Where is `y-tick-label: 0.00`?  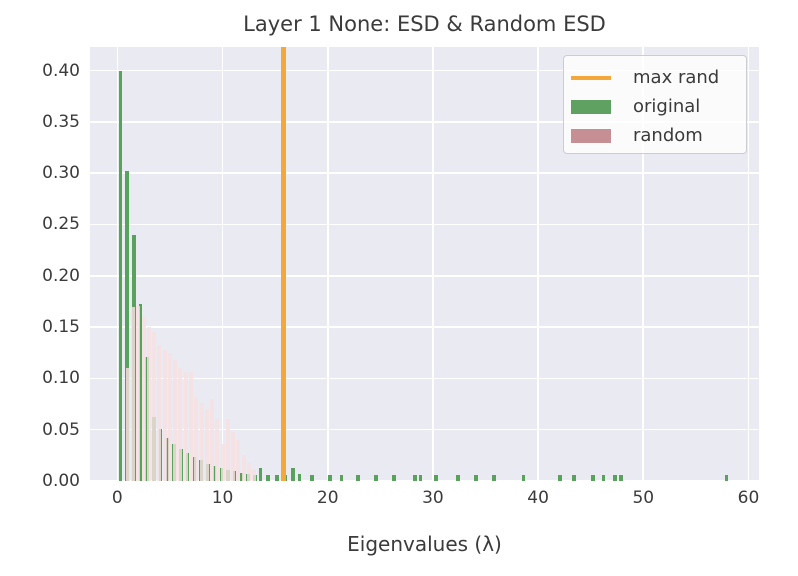
y-tick-label: 0.00 is located at coordinates (61, 481).